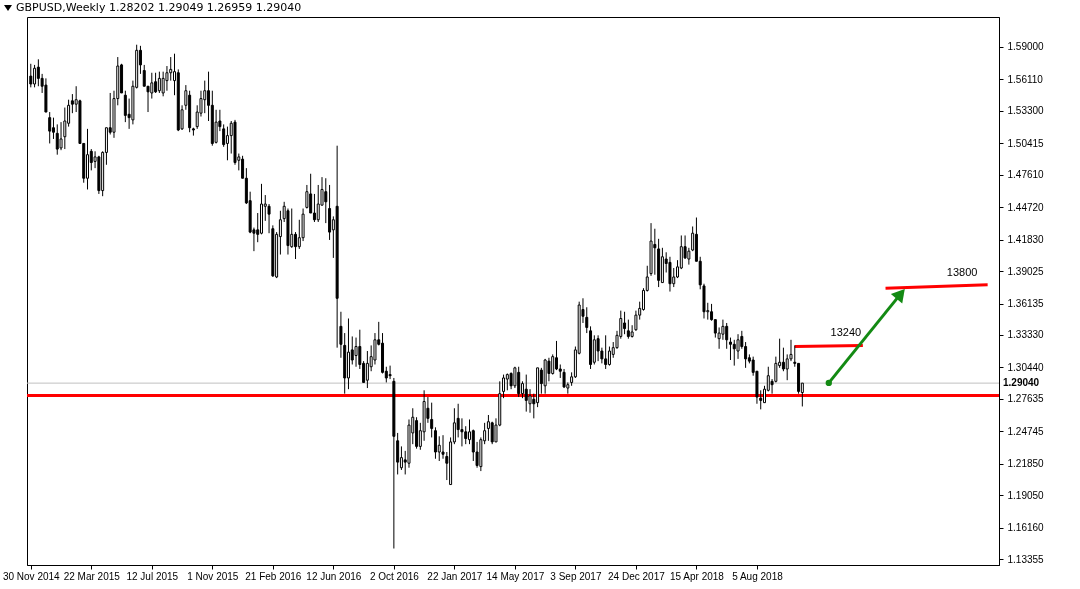 This screenshot has height=589, width=1080. Describe the element at coordinates (846, 331) in the screenshot. I see `series-label: 13240` at that location.